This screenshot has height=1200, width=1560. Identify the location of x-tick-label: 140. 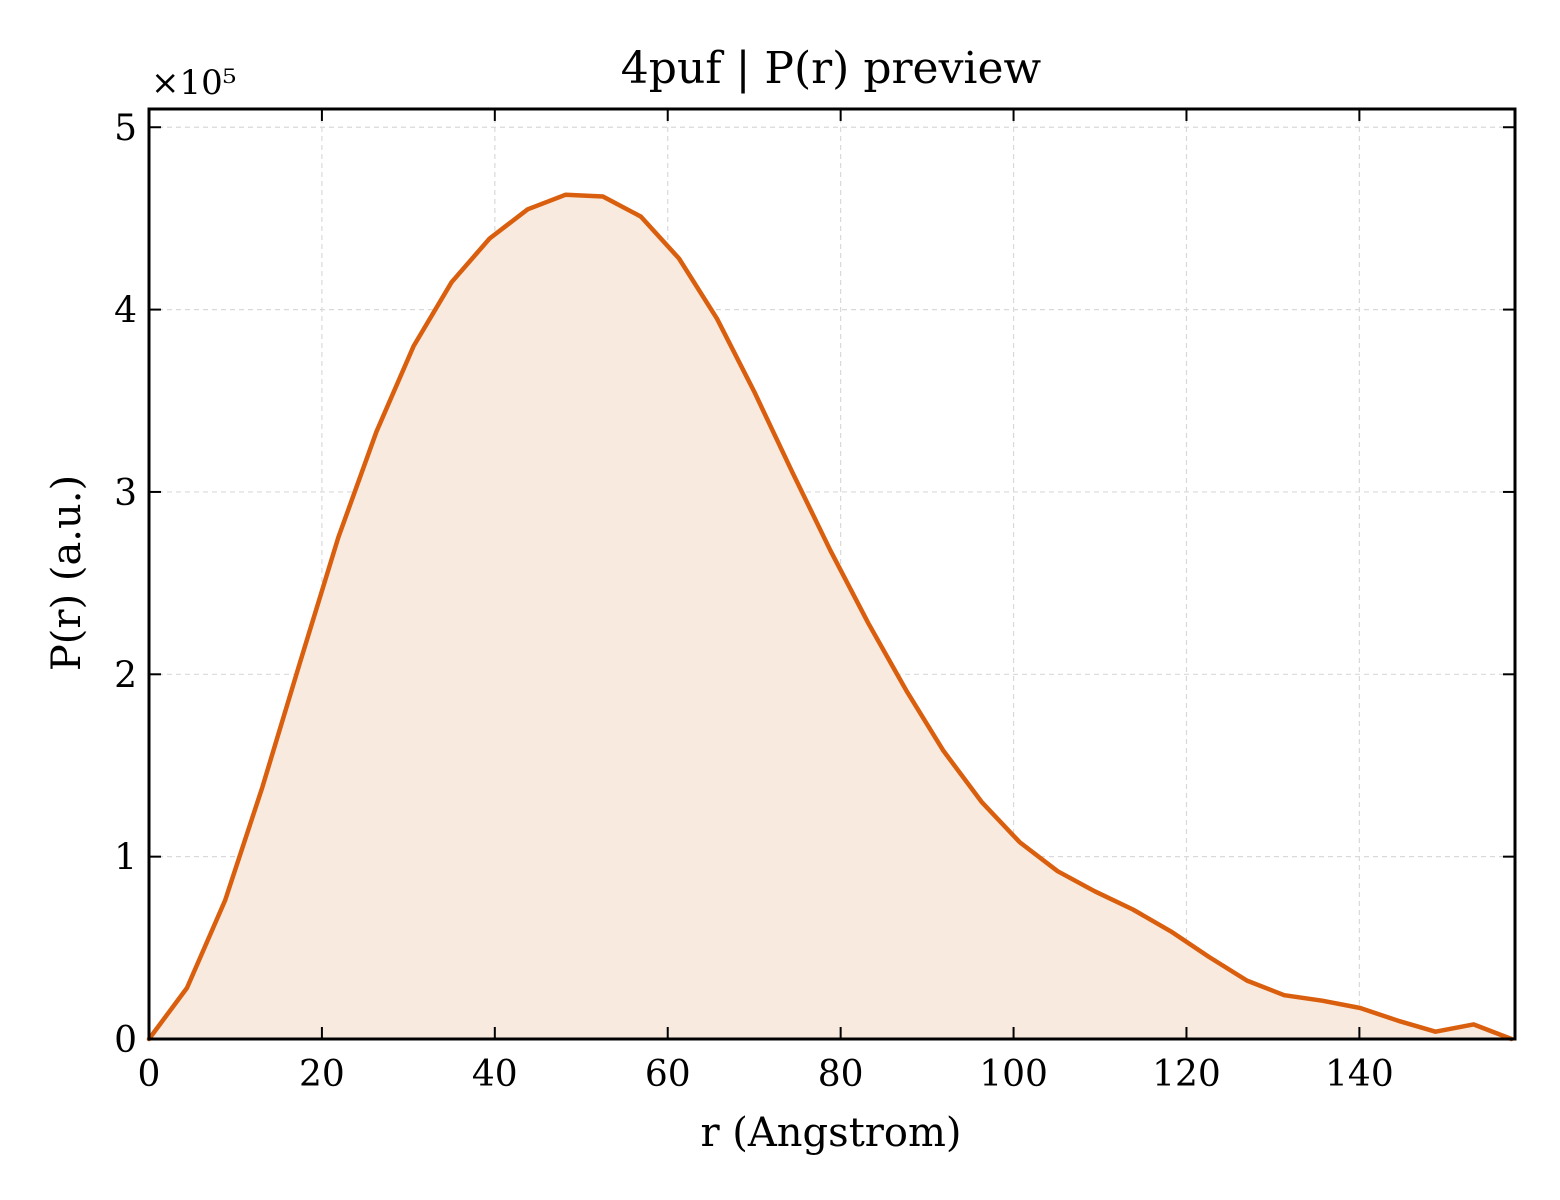
(1359, 1074).